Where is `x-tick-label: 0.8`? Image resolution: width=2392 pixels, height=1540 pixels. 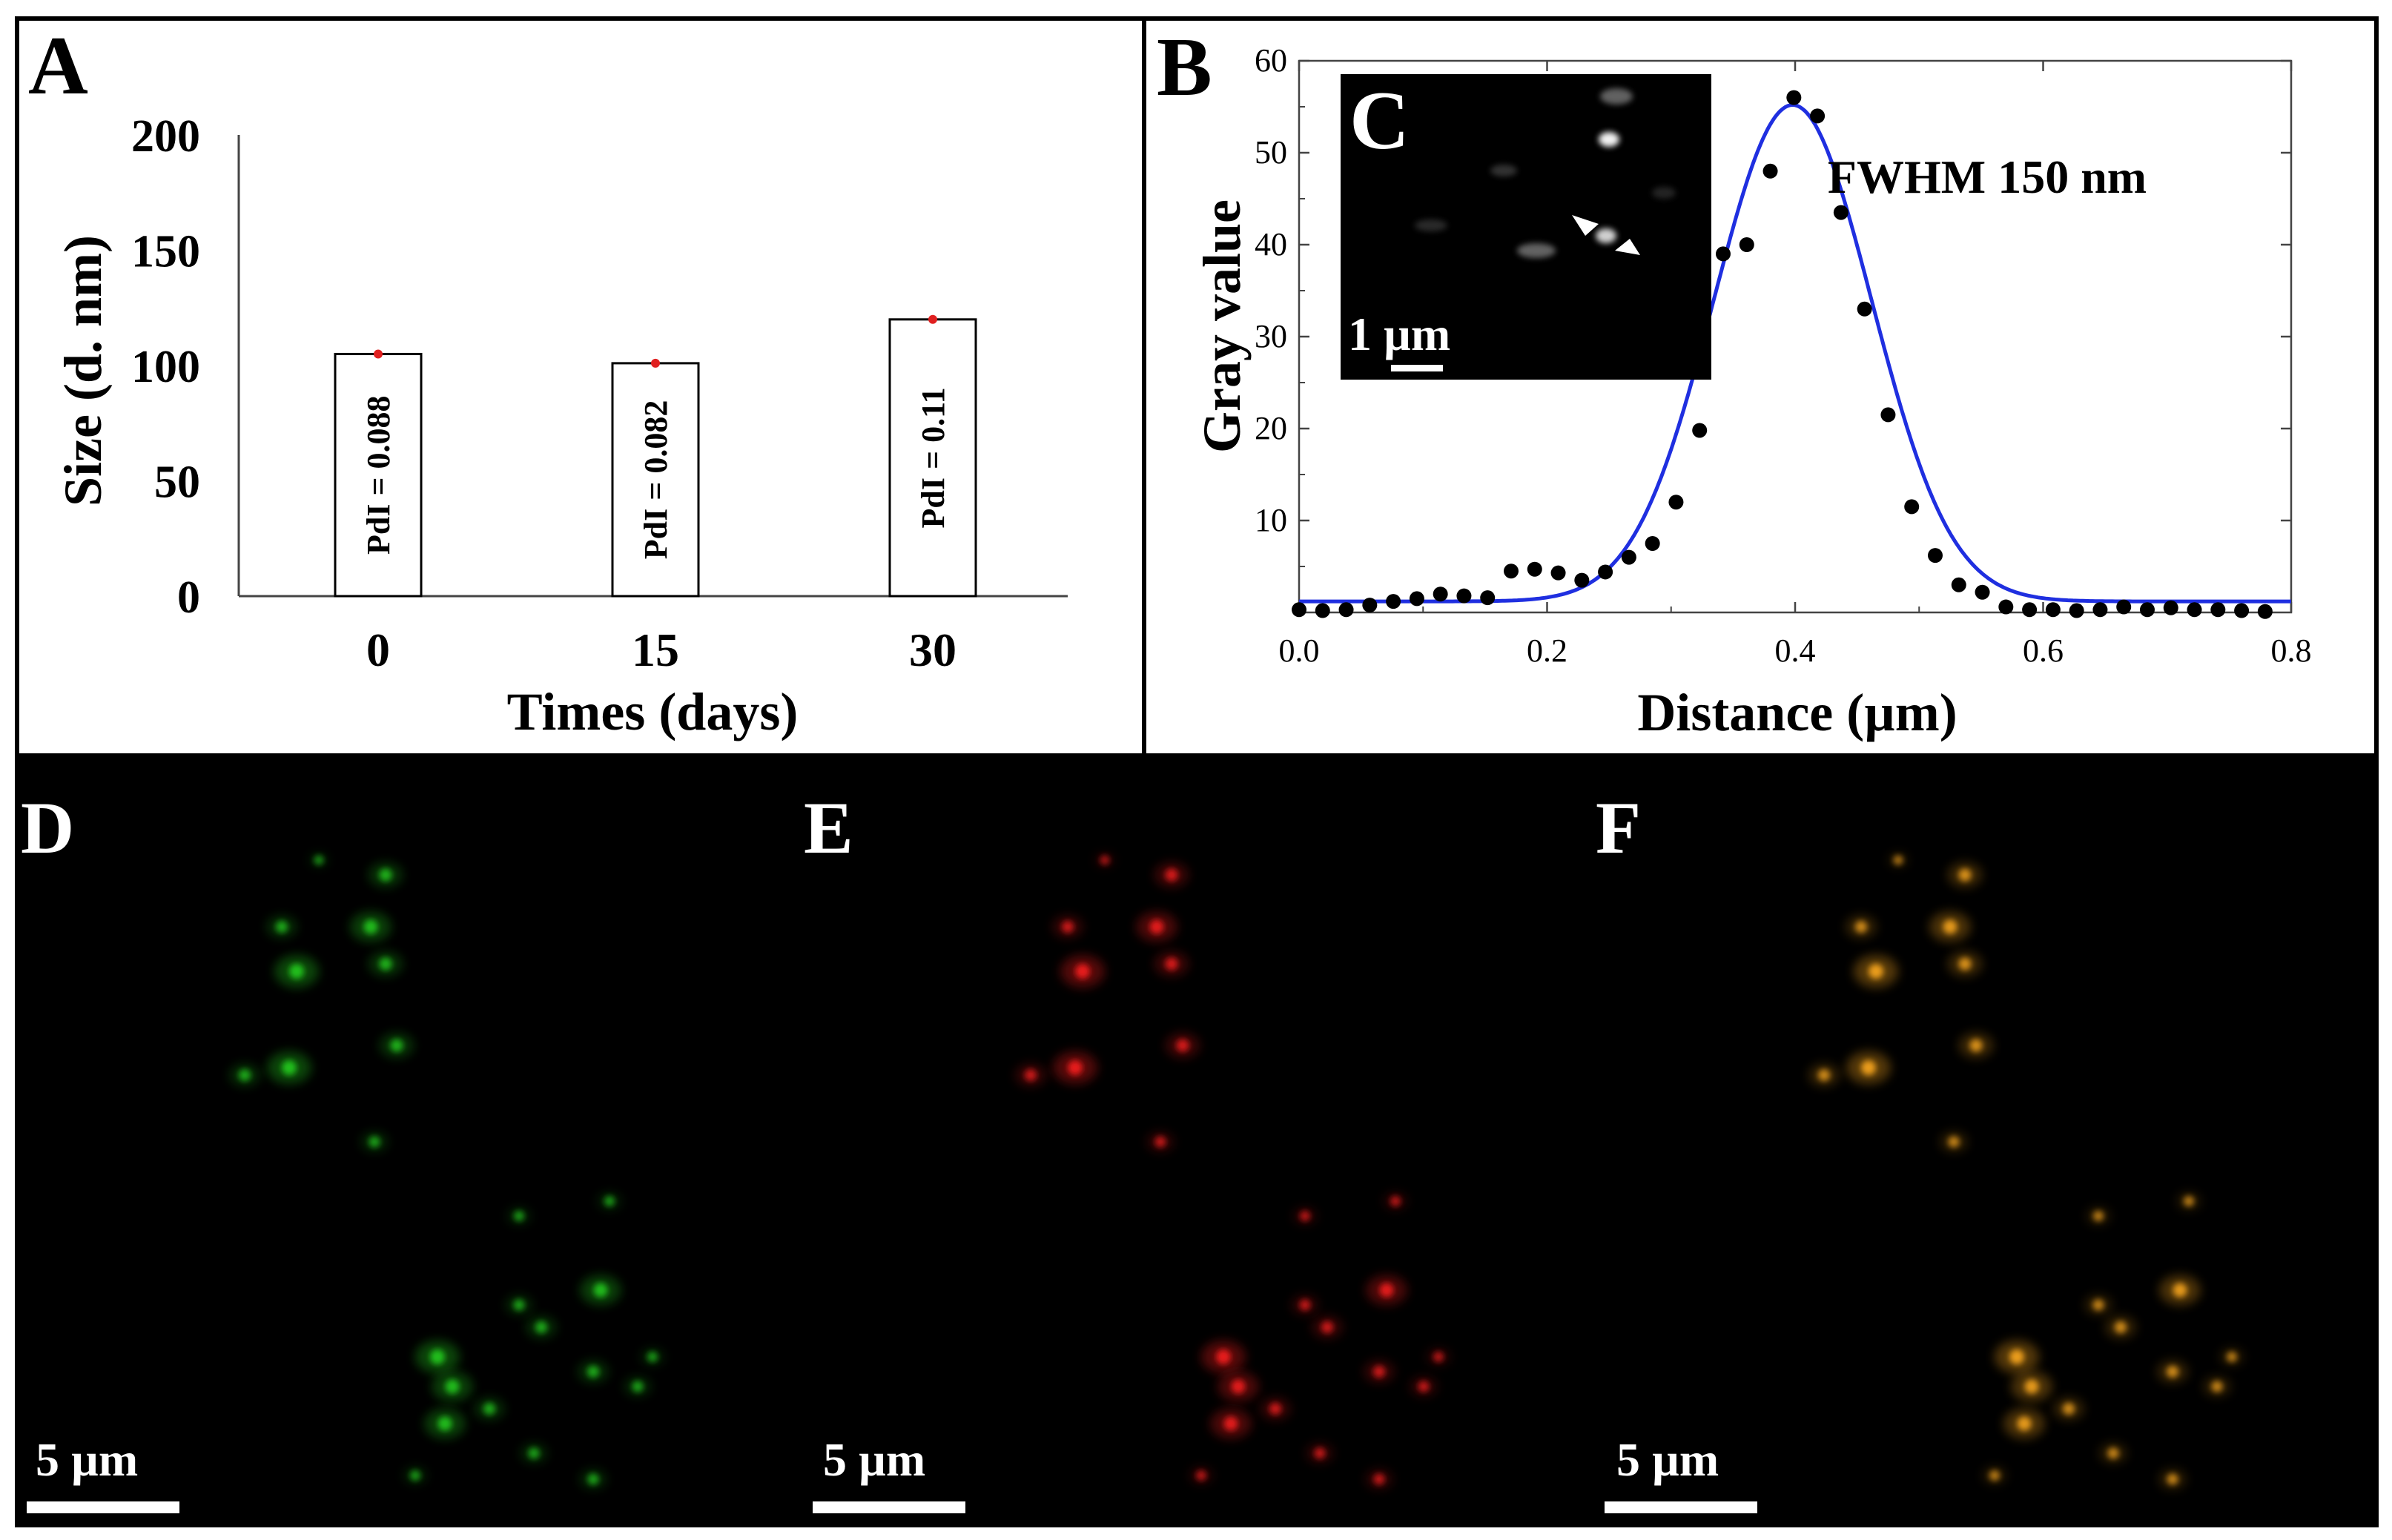
x-tick-label: 0.8 is located at coordinates (2291, 651).